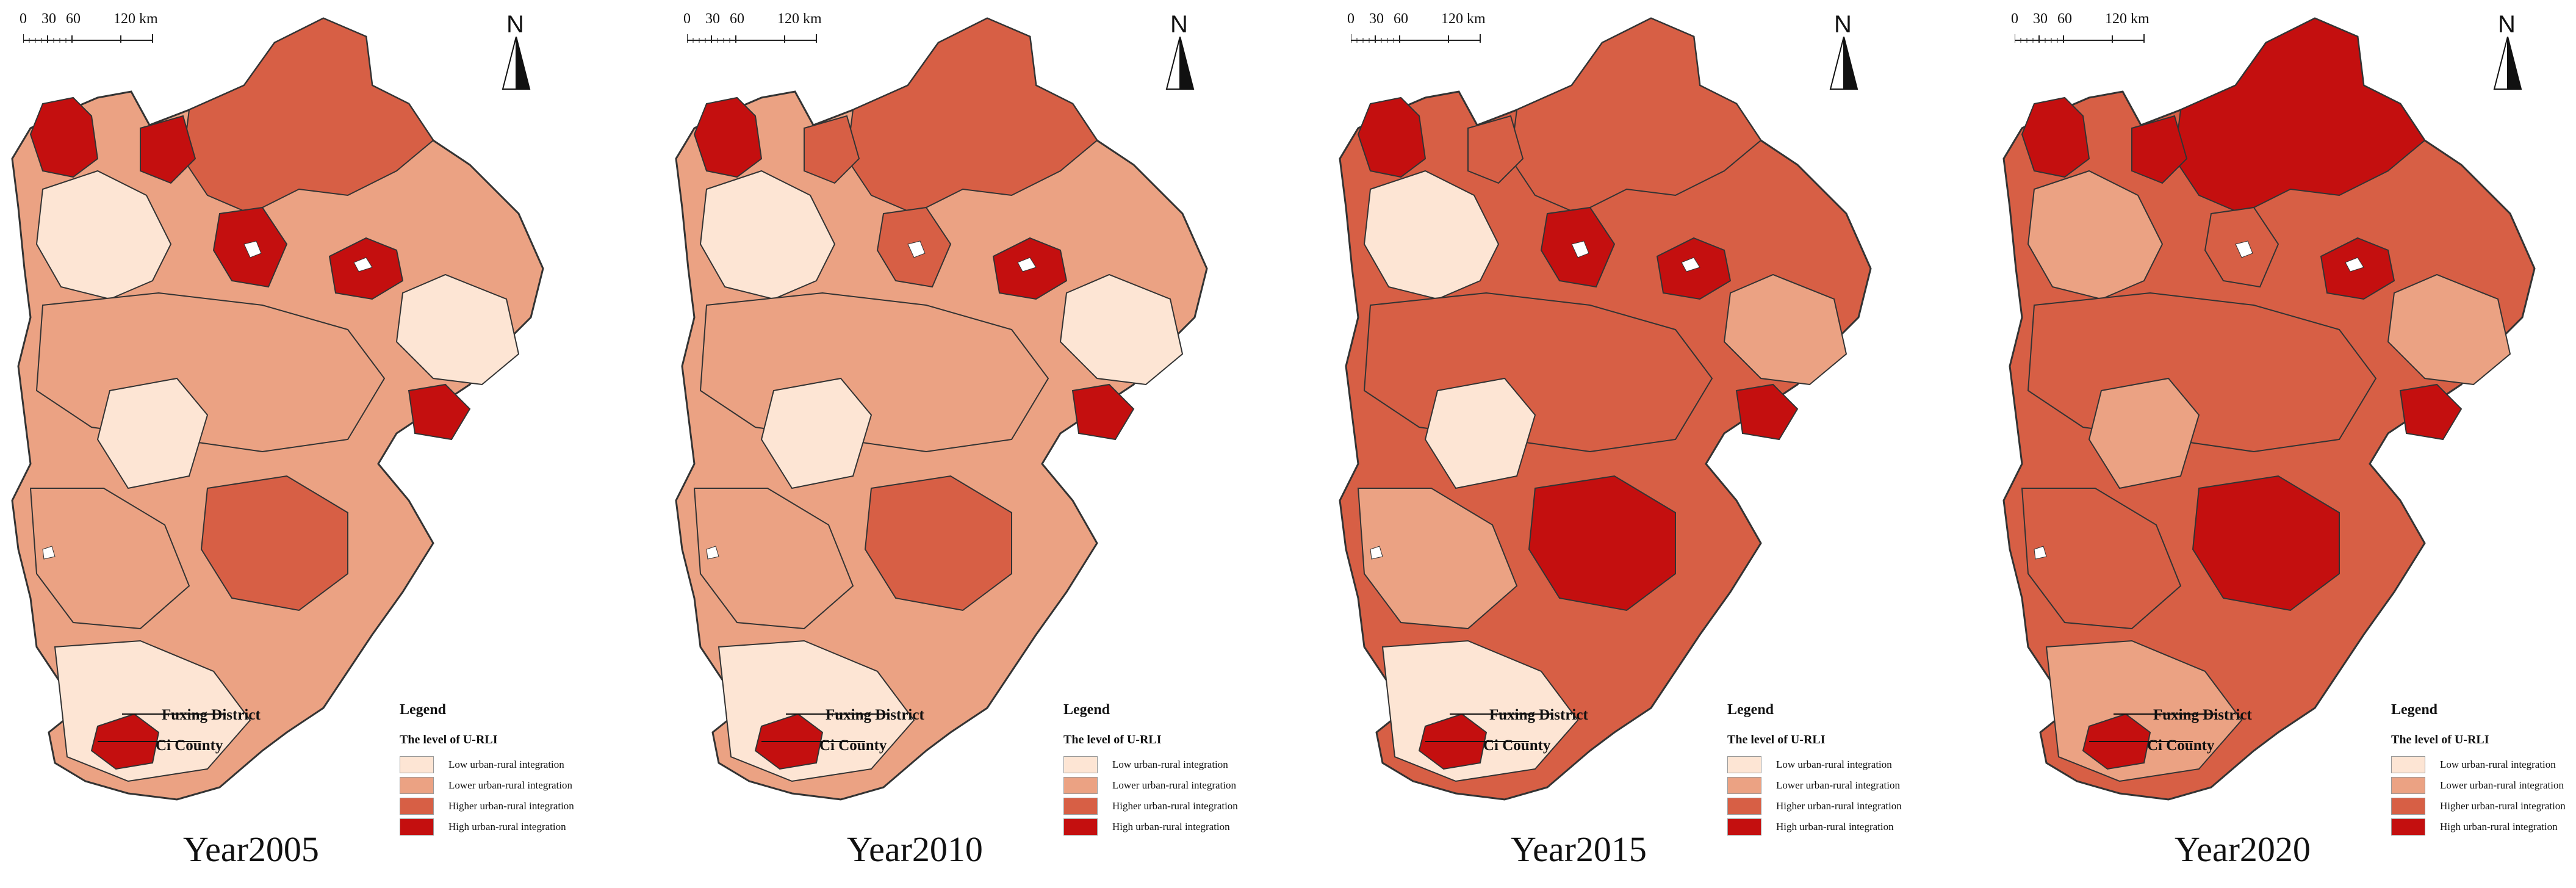 The height and width of the screenshot is (888, 2576). Describe the element at coordinates (2086, 30) in the screenshot. I see `scale-bar: 0 30 60 120 km` at that location.